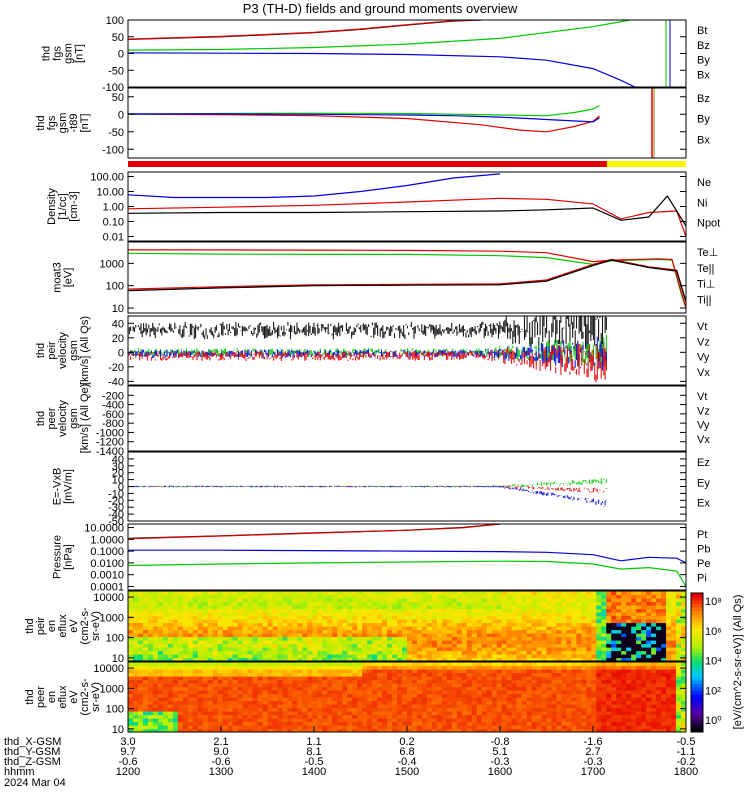  I want to click on colorbar-cell, so click(697, 692).